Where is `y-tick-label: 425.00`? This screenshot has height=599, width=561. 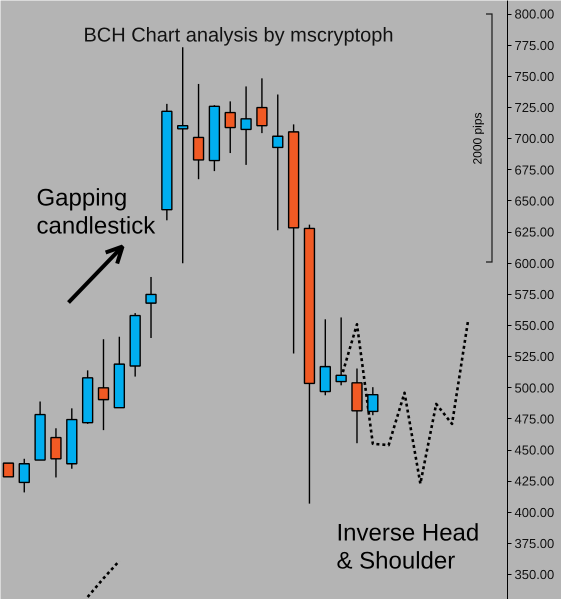
y-tick-label: 425.00 is located at coordinates (534, 481).